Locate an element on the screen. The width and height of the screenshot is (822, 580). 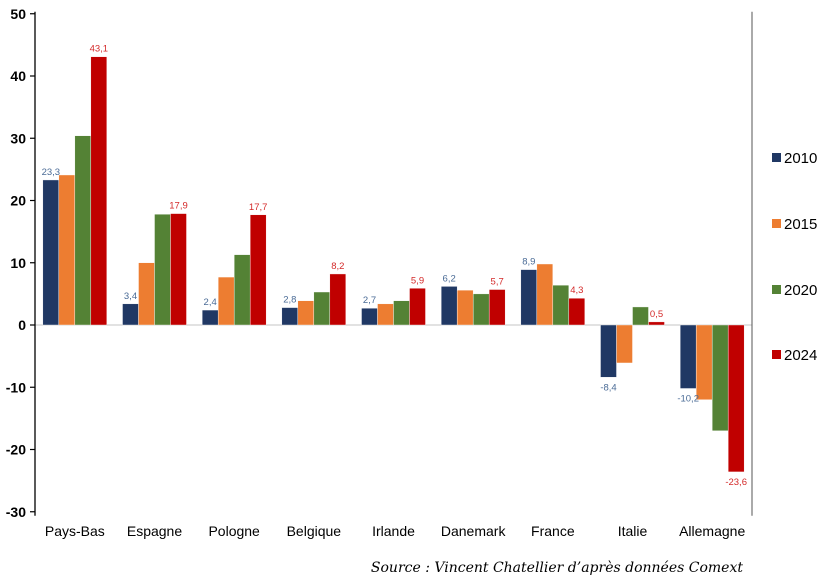
x-tick-label: Allemagne is located at coordinates (712, 531).